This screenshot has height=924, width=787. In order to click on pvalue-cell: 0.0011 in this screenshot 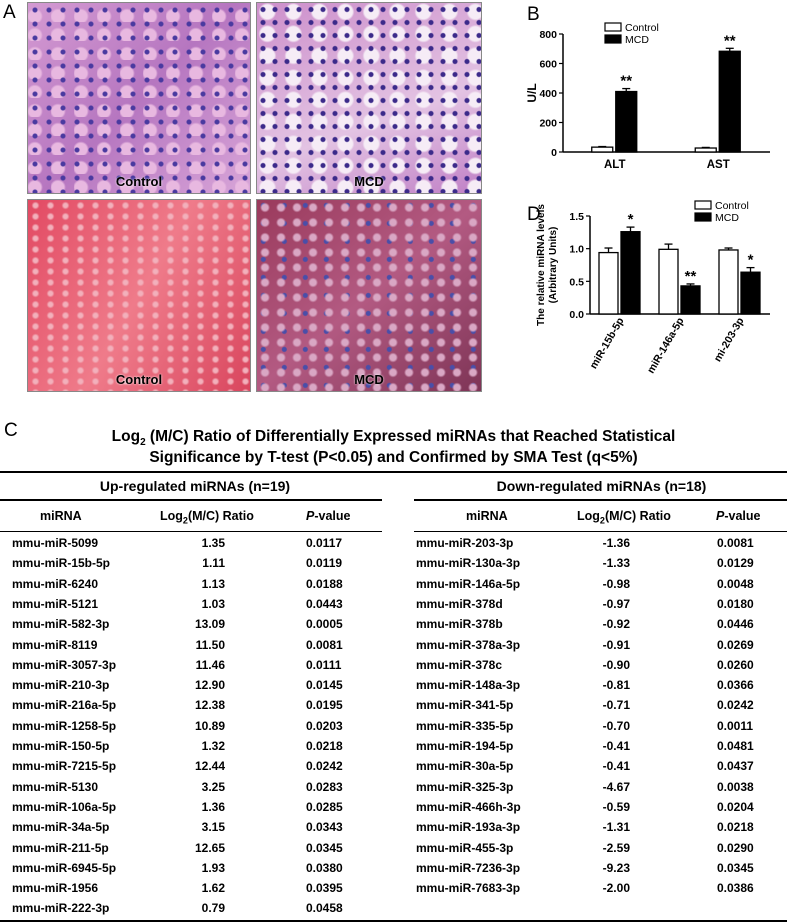, I will do `click(735, 725)`.